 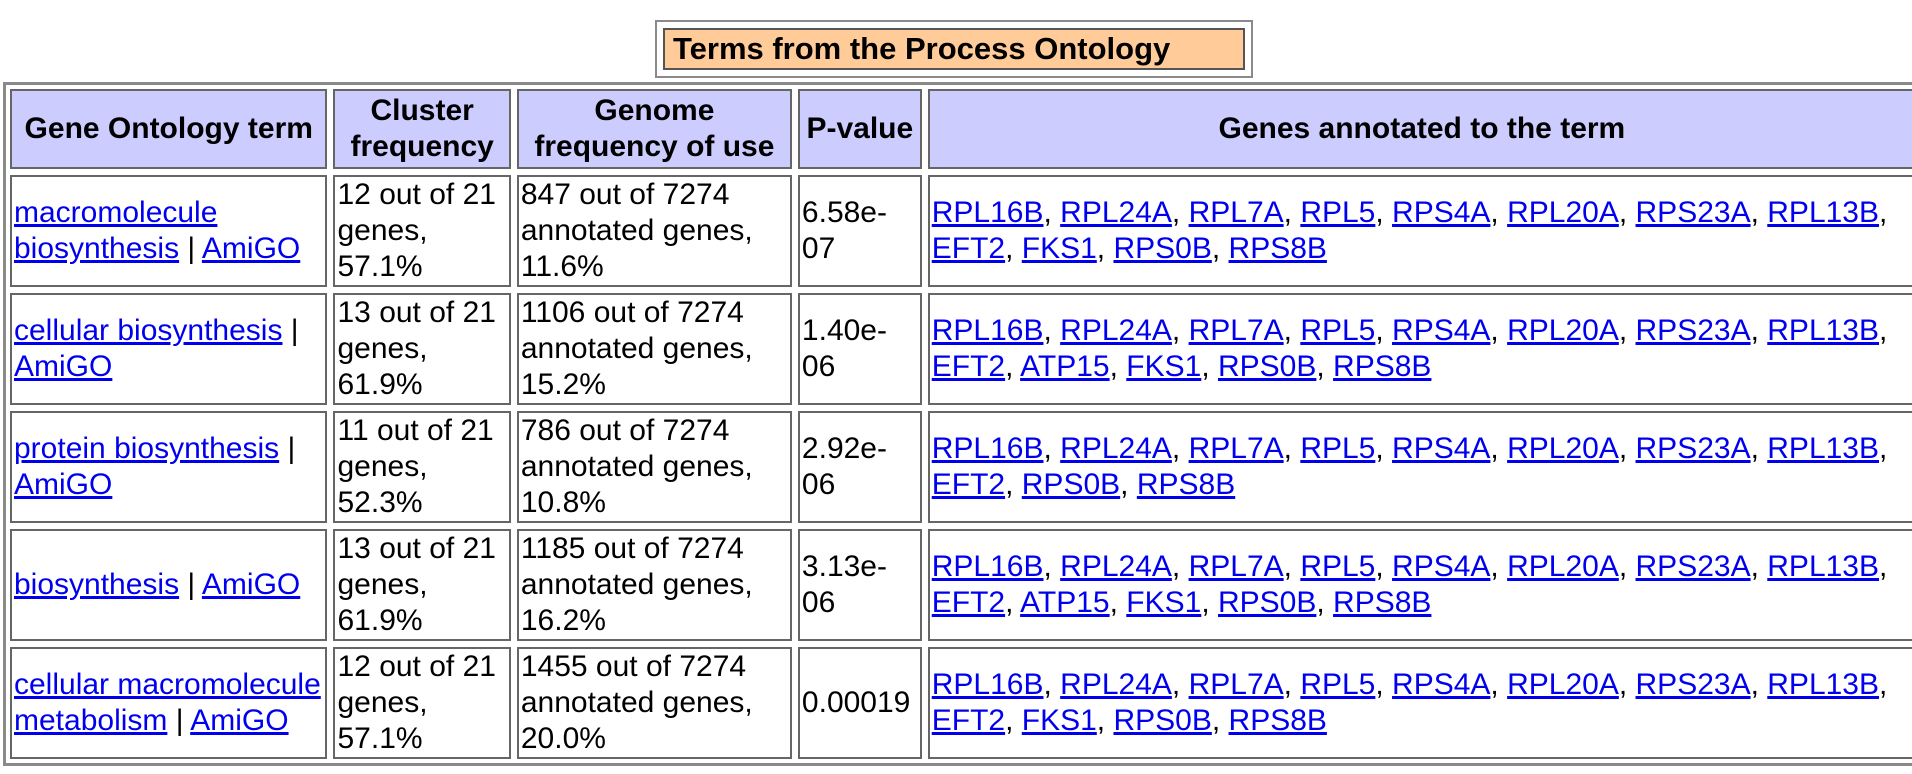 I want to click on term-link: protein biosynthesis, so click(x=147, y=448).